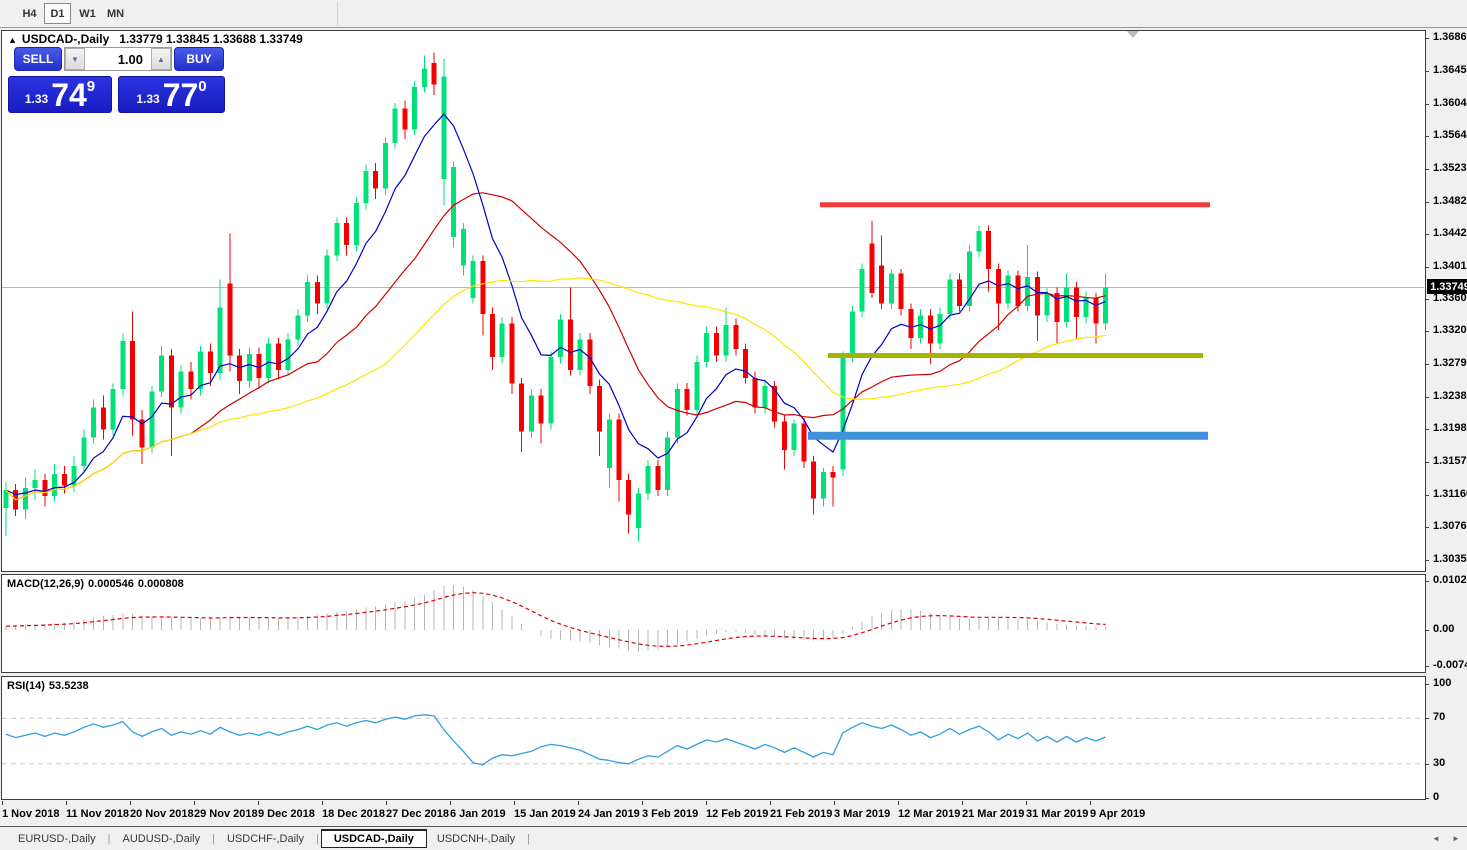 Image resolution: width=1467 pixels, height=850 pixels. Describe the element at coordinates (130, 59) in the screenshot. I see `volume-input: 1.00` at that location.